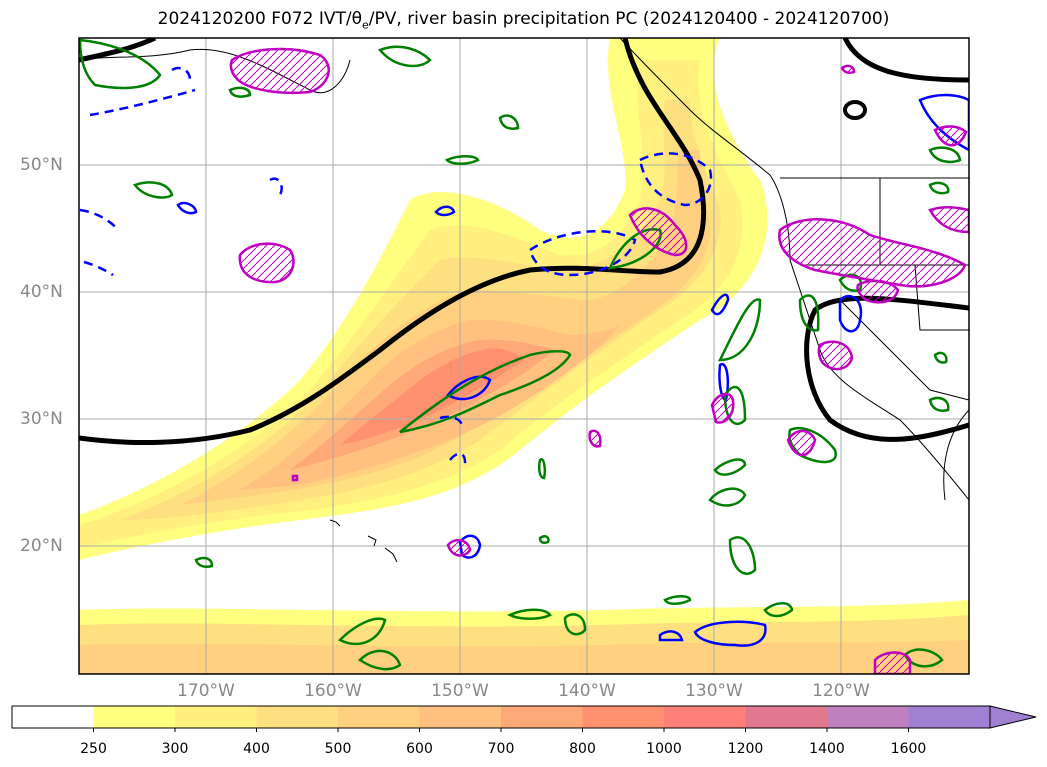 This screenshot has width=1047, height=767. I want to click on lon-label-120w: 120°W, so click(841, 691).